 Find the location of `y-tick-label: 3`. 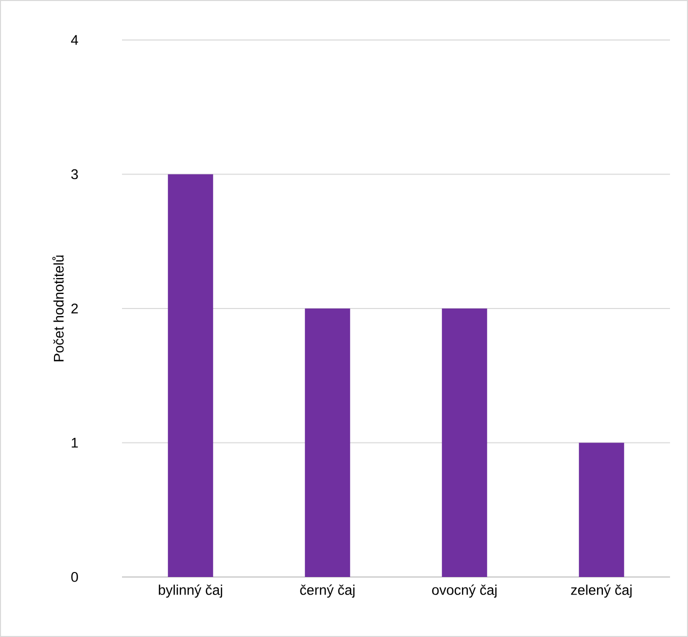

y-tick-label: 3 is located at coordinates (74, 174).